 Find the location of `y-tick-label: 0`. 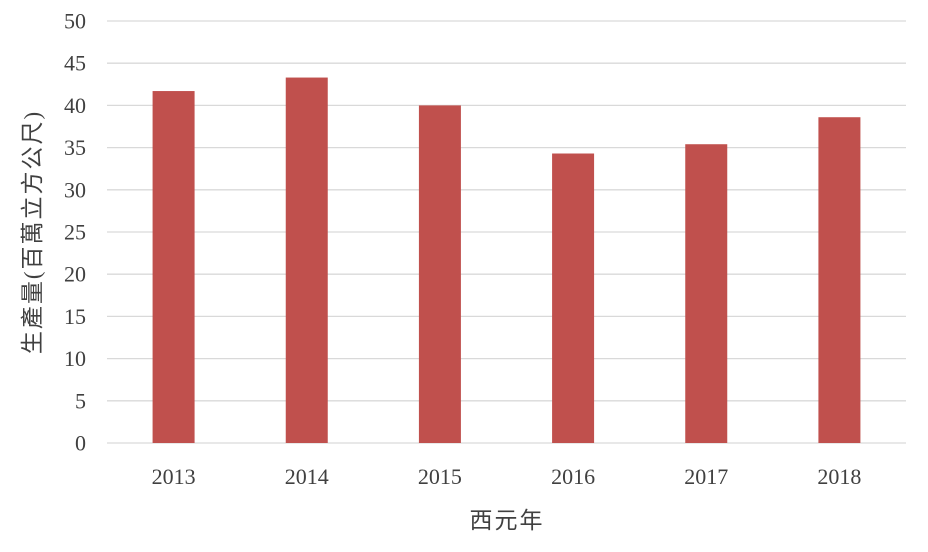

y-tick-label: 0 is located at coordinates (80, 443).